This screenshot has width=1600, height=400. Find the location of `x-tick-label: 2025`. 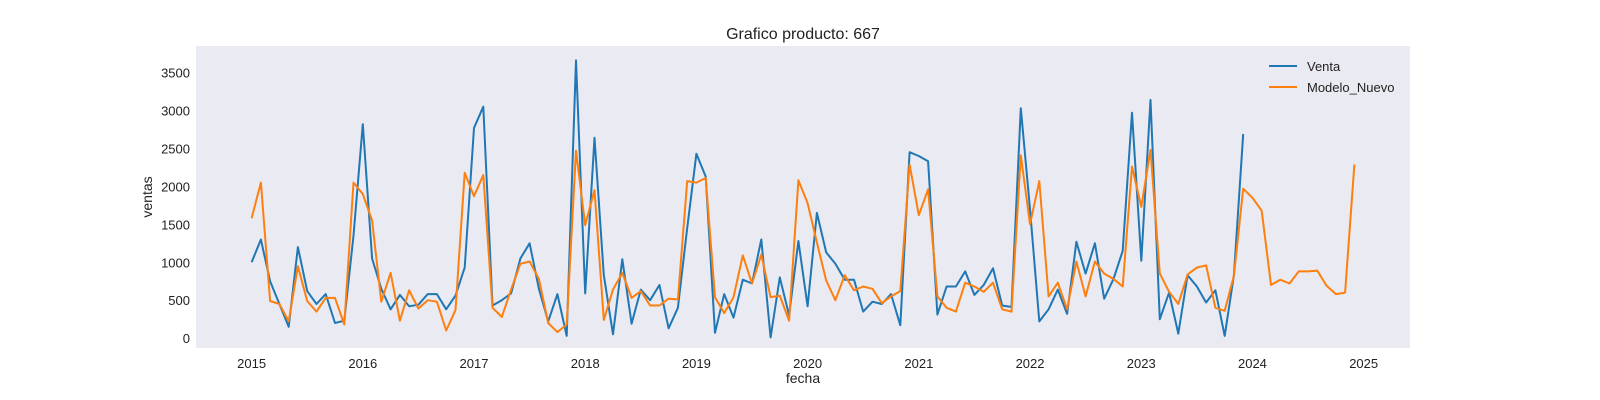

x-tick-label: 2025 is located at coordinates (1363, 363).